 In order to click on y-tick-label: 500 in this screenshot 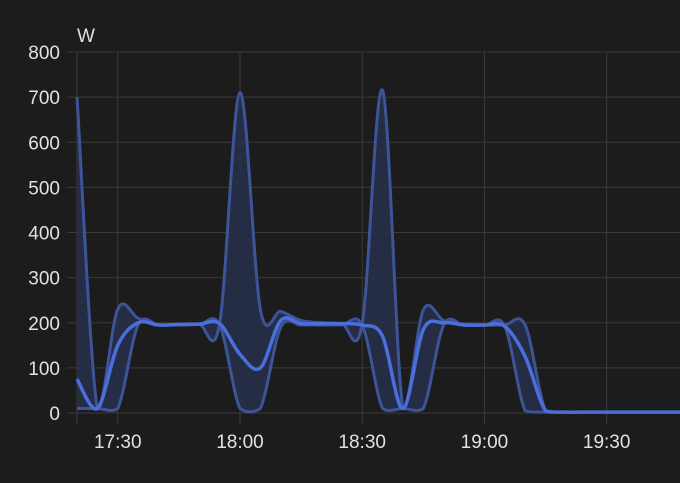, I will do `click(44, 188)`.